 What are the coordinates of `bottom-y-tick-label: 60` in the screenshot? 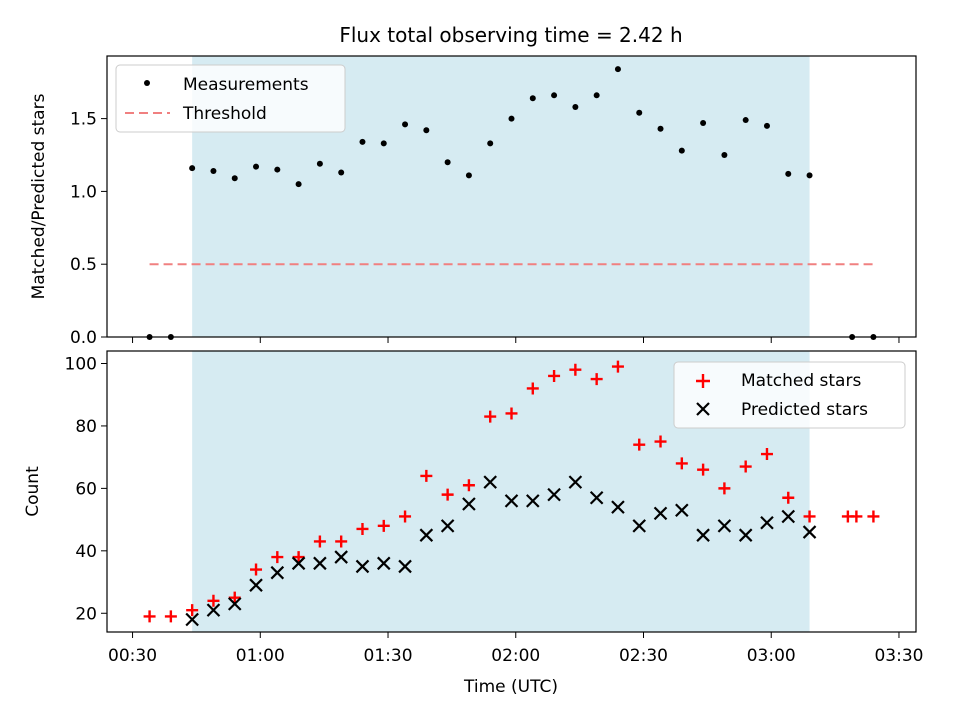 It's located at (86, 489).